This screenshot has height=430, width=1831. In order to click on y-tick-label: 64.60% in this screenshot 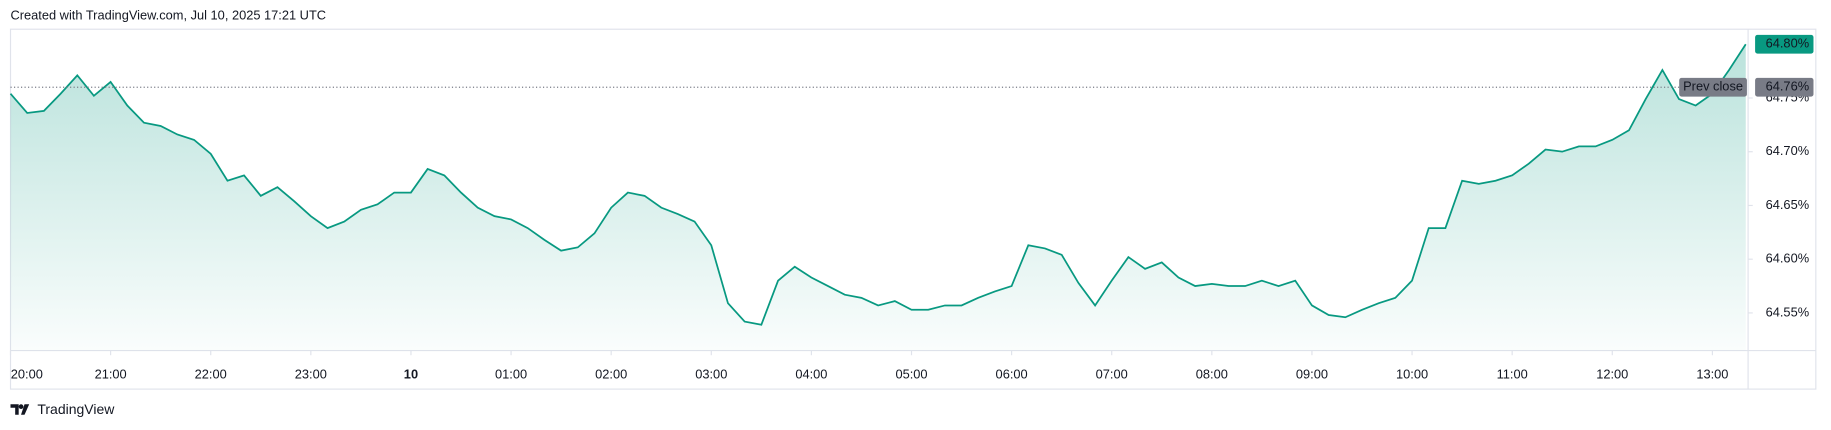, I will do `click(1788, 258)`.